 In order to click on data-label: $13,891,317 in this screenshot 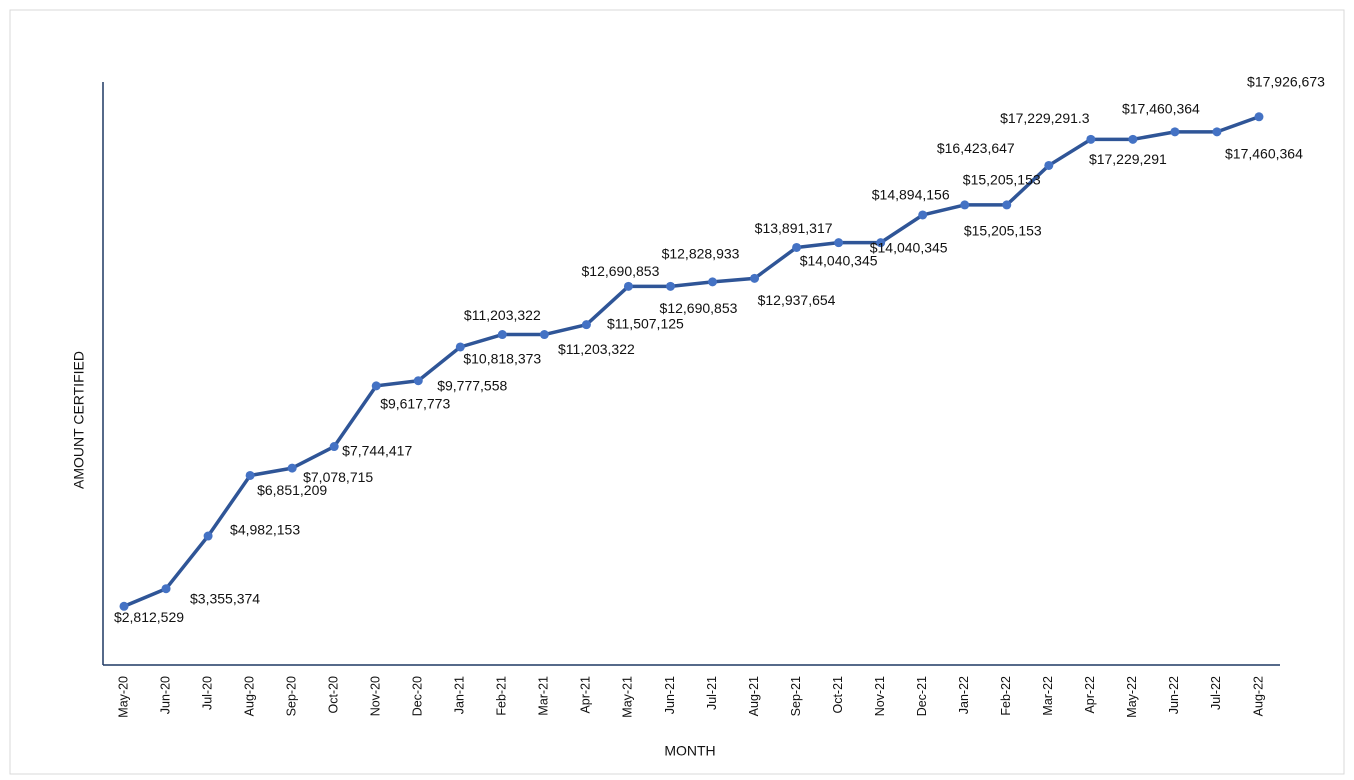, I will do `click(794, 228)`.